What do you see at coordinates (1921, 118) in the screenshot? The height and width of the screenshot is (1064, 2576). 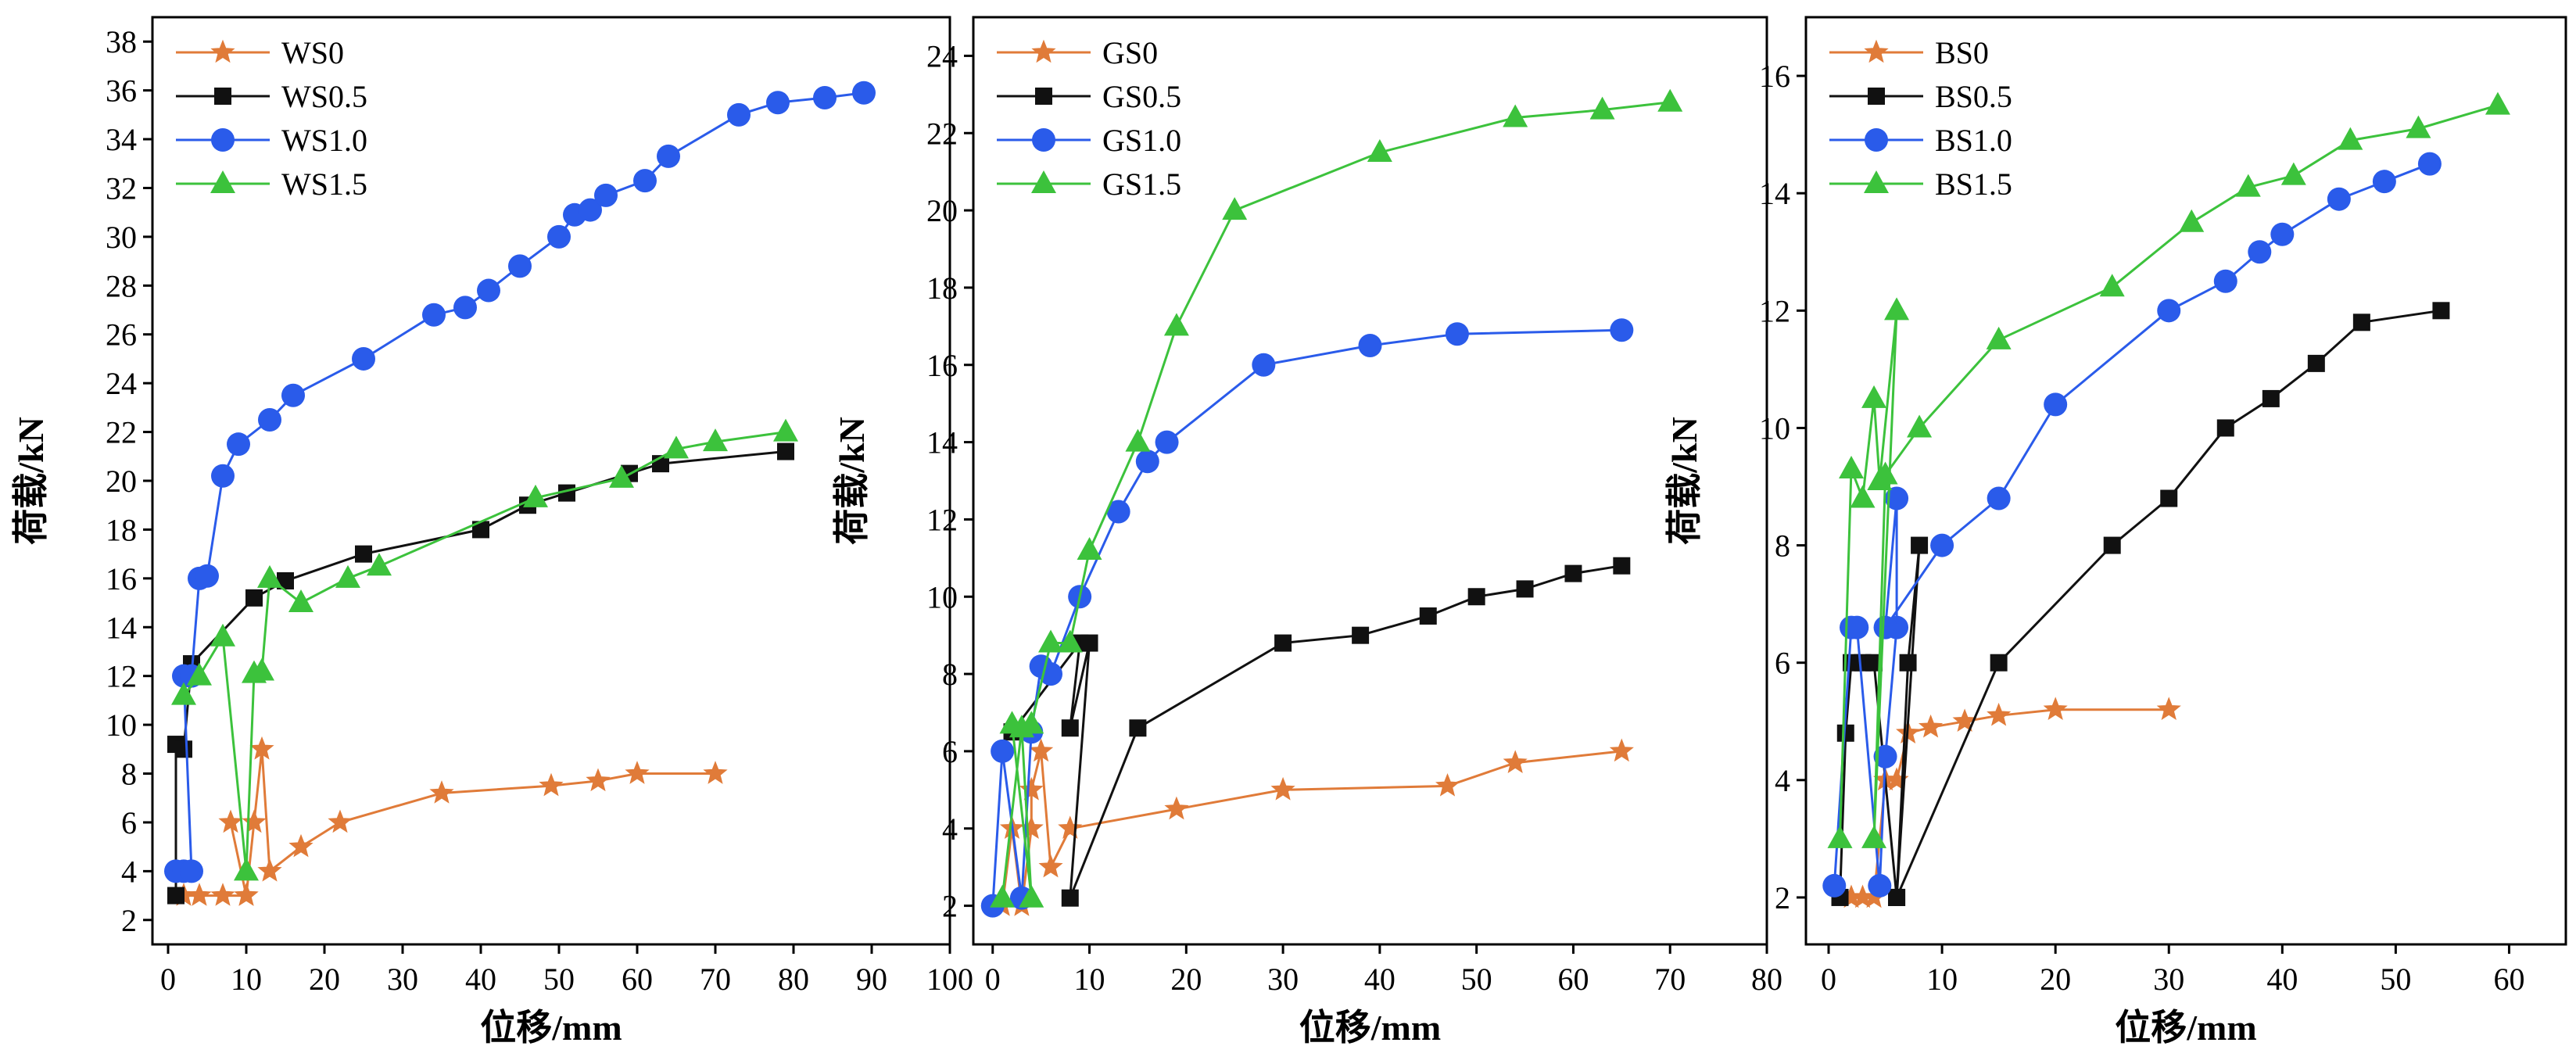 I see `legend: BS0 BS0.5 BS1.0 BS1.5` at bounding box center [1921, 118].